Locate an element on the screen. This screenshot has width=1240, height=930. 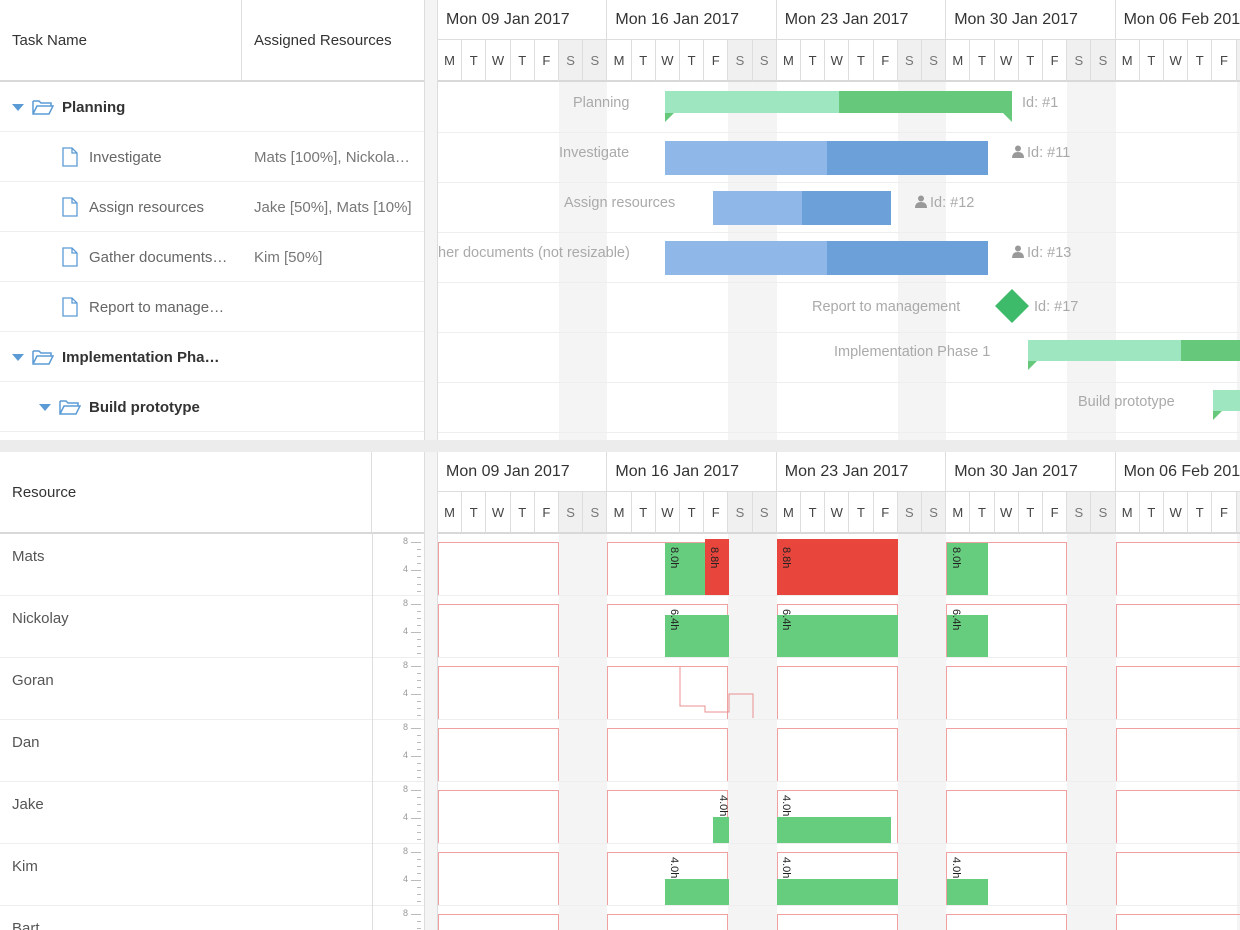
resource-row: Dan 8 4 is located at coordinates (212, 751).